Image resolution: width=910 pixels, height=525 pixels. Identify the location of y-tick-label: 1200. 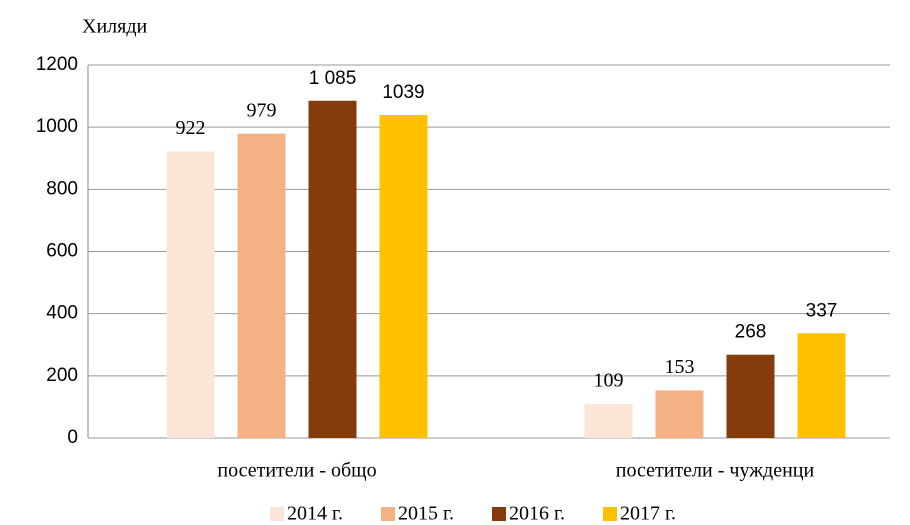
(57, 64).